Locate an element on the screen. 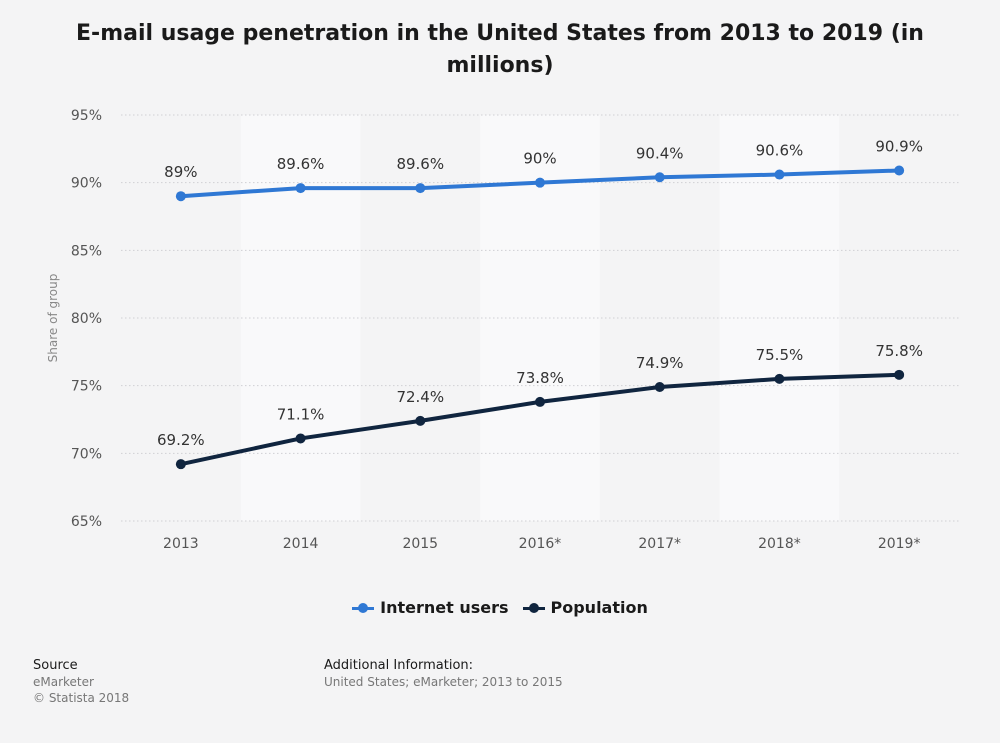 The width and height of the screenshot is (1000, 743). y-tick-label: 65% is located at coordinates (86, 522).